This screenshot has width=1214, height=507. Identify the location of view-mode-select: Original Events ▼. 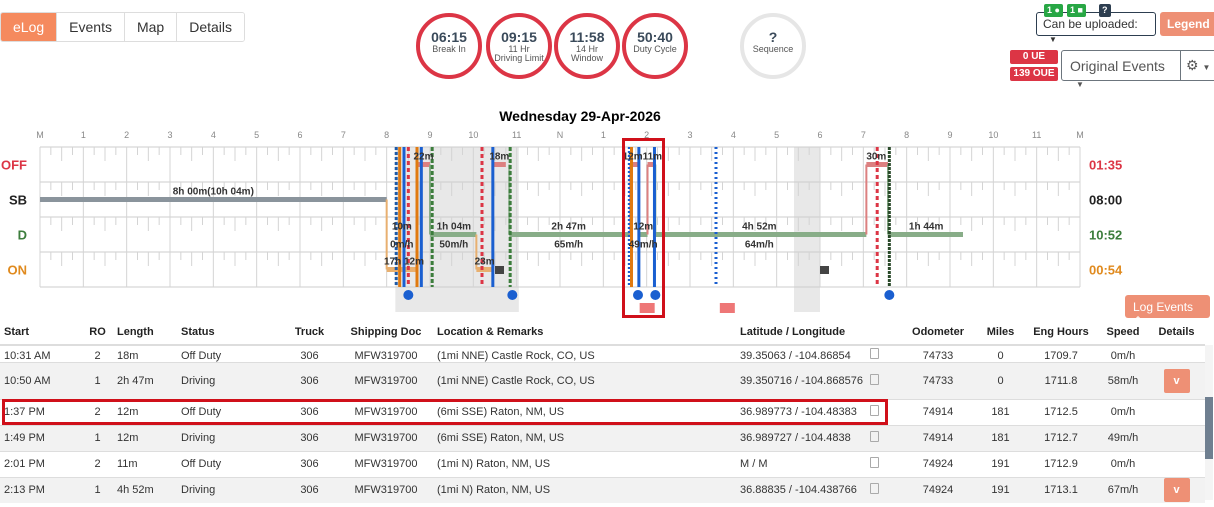
(1121, 69).